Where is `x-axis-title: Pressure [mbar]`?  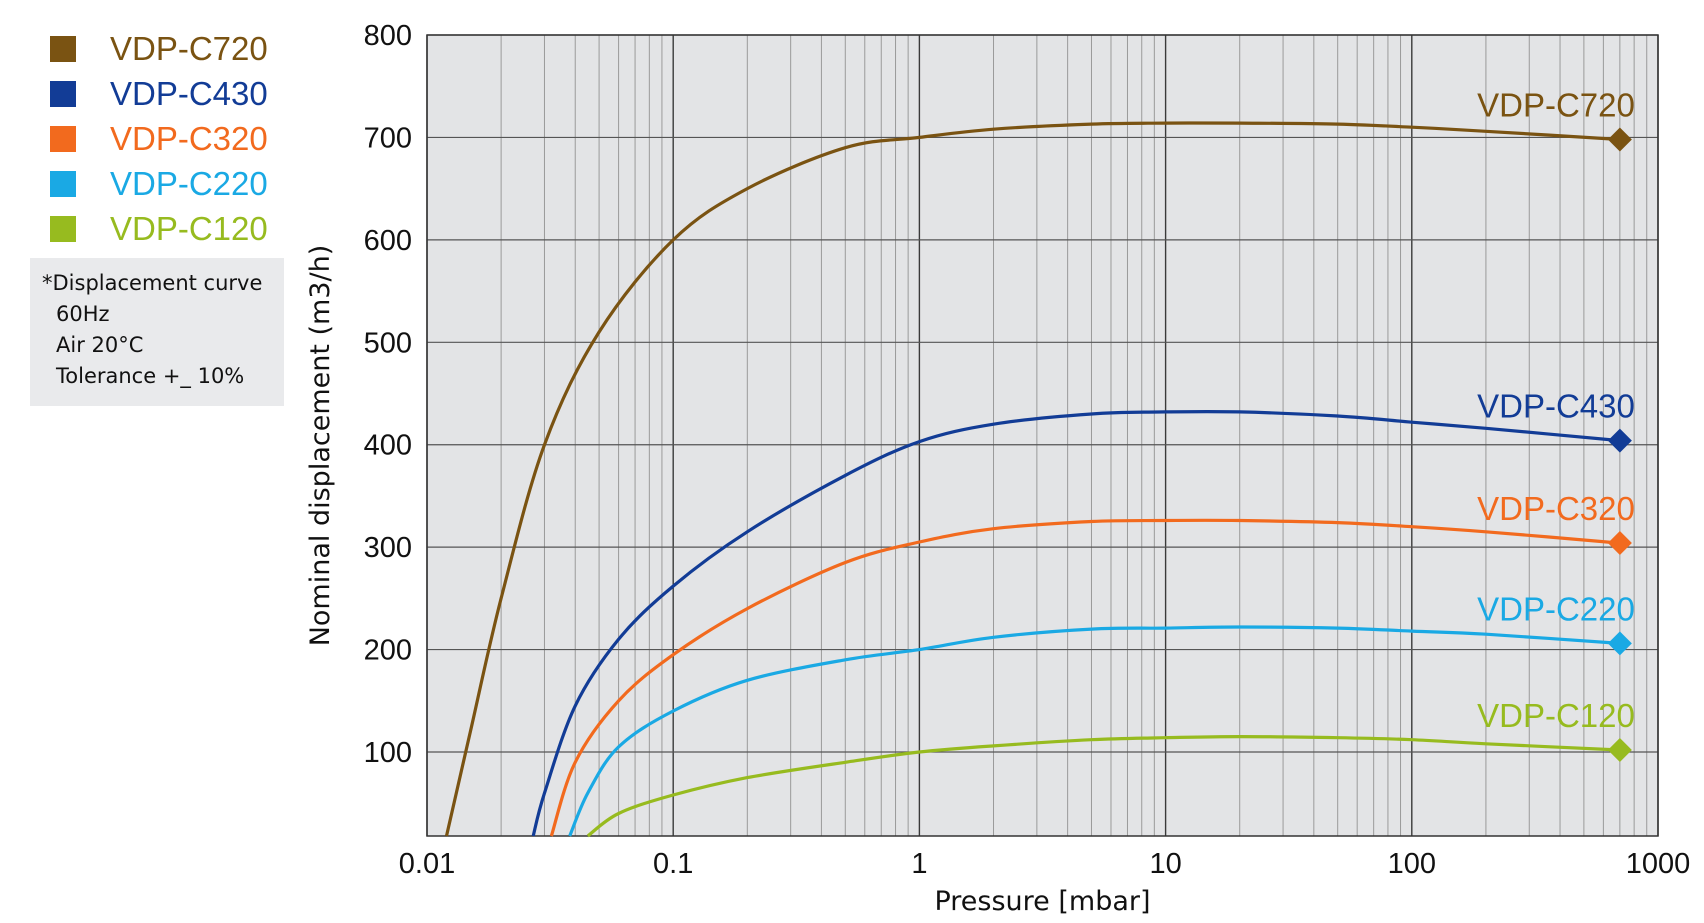
x-axis-title: Pressure [mbar] is located at coordinates (1042, 901).